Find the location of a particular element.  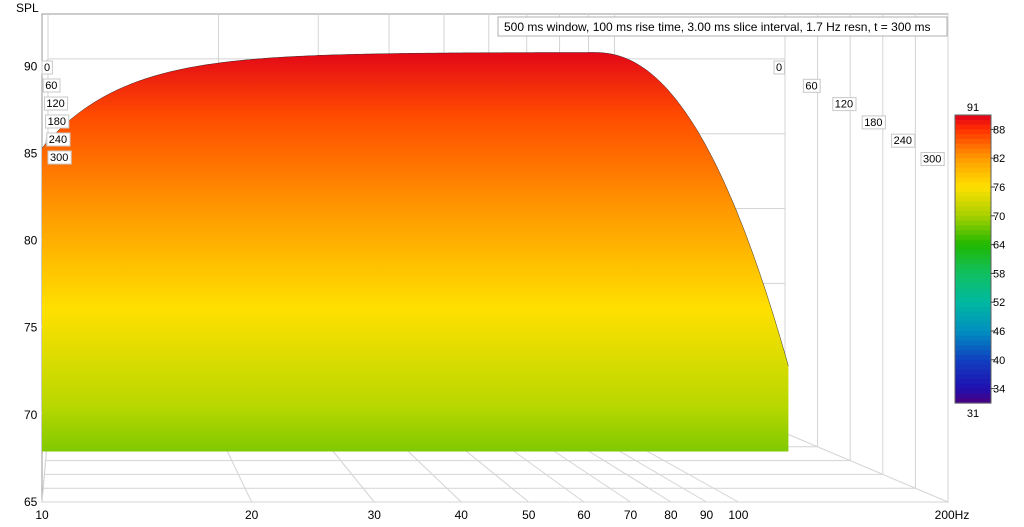

colorbar: 91 31 88 82 76 70 64 58 52 46 40 34 is located at coordinates (979, 261).